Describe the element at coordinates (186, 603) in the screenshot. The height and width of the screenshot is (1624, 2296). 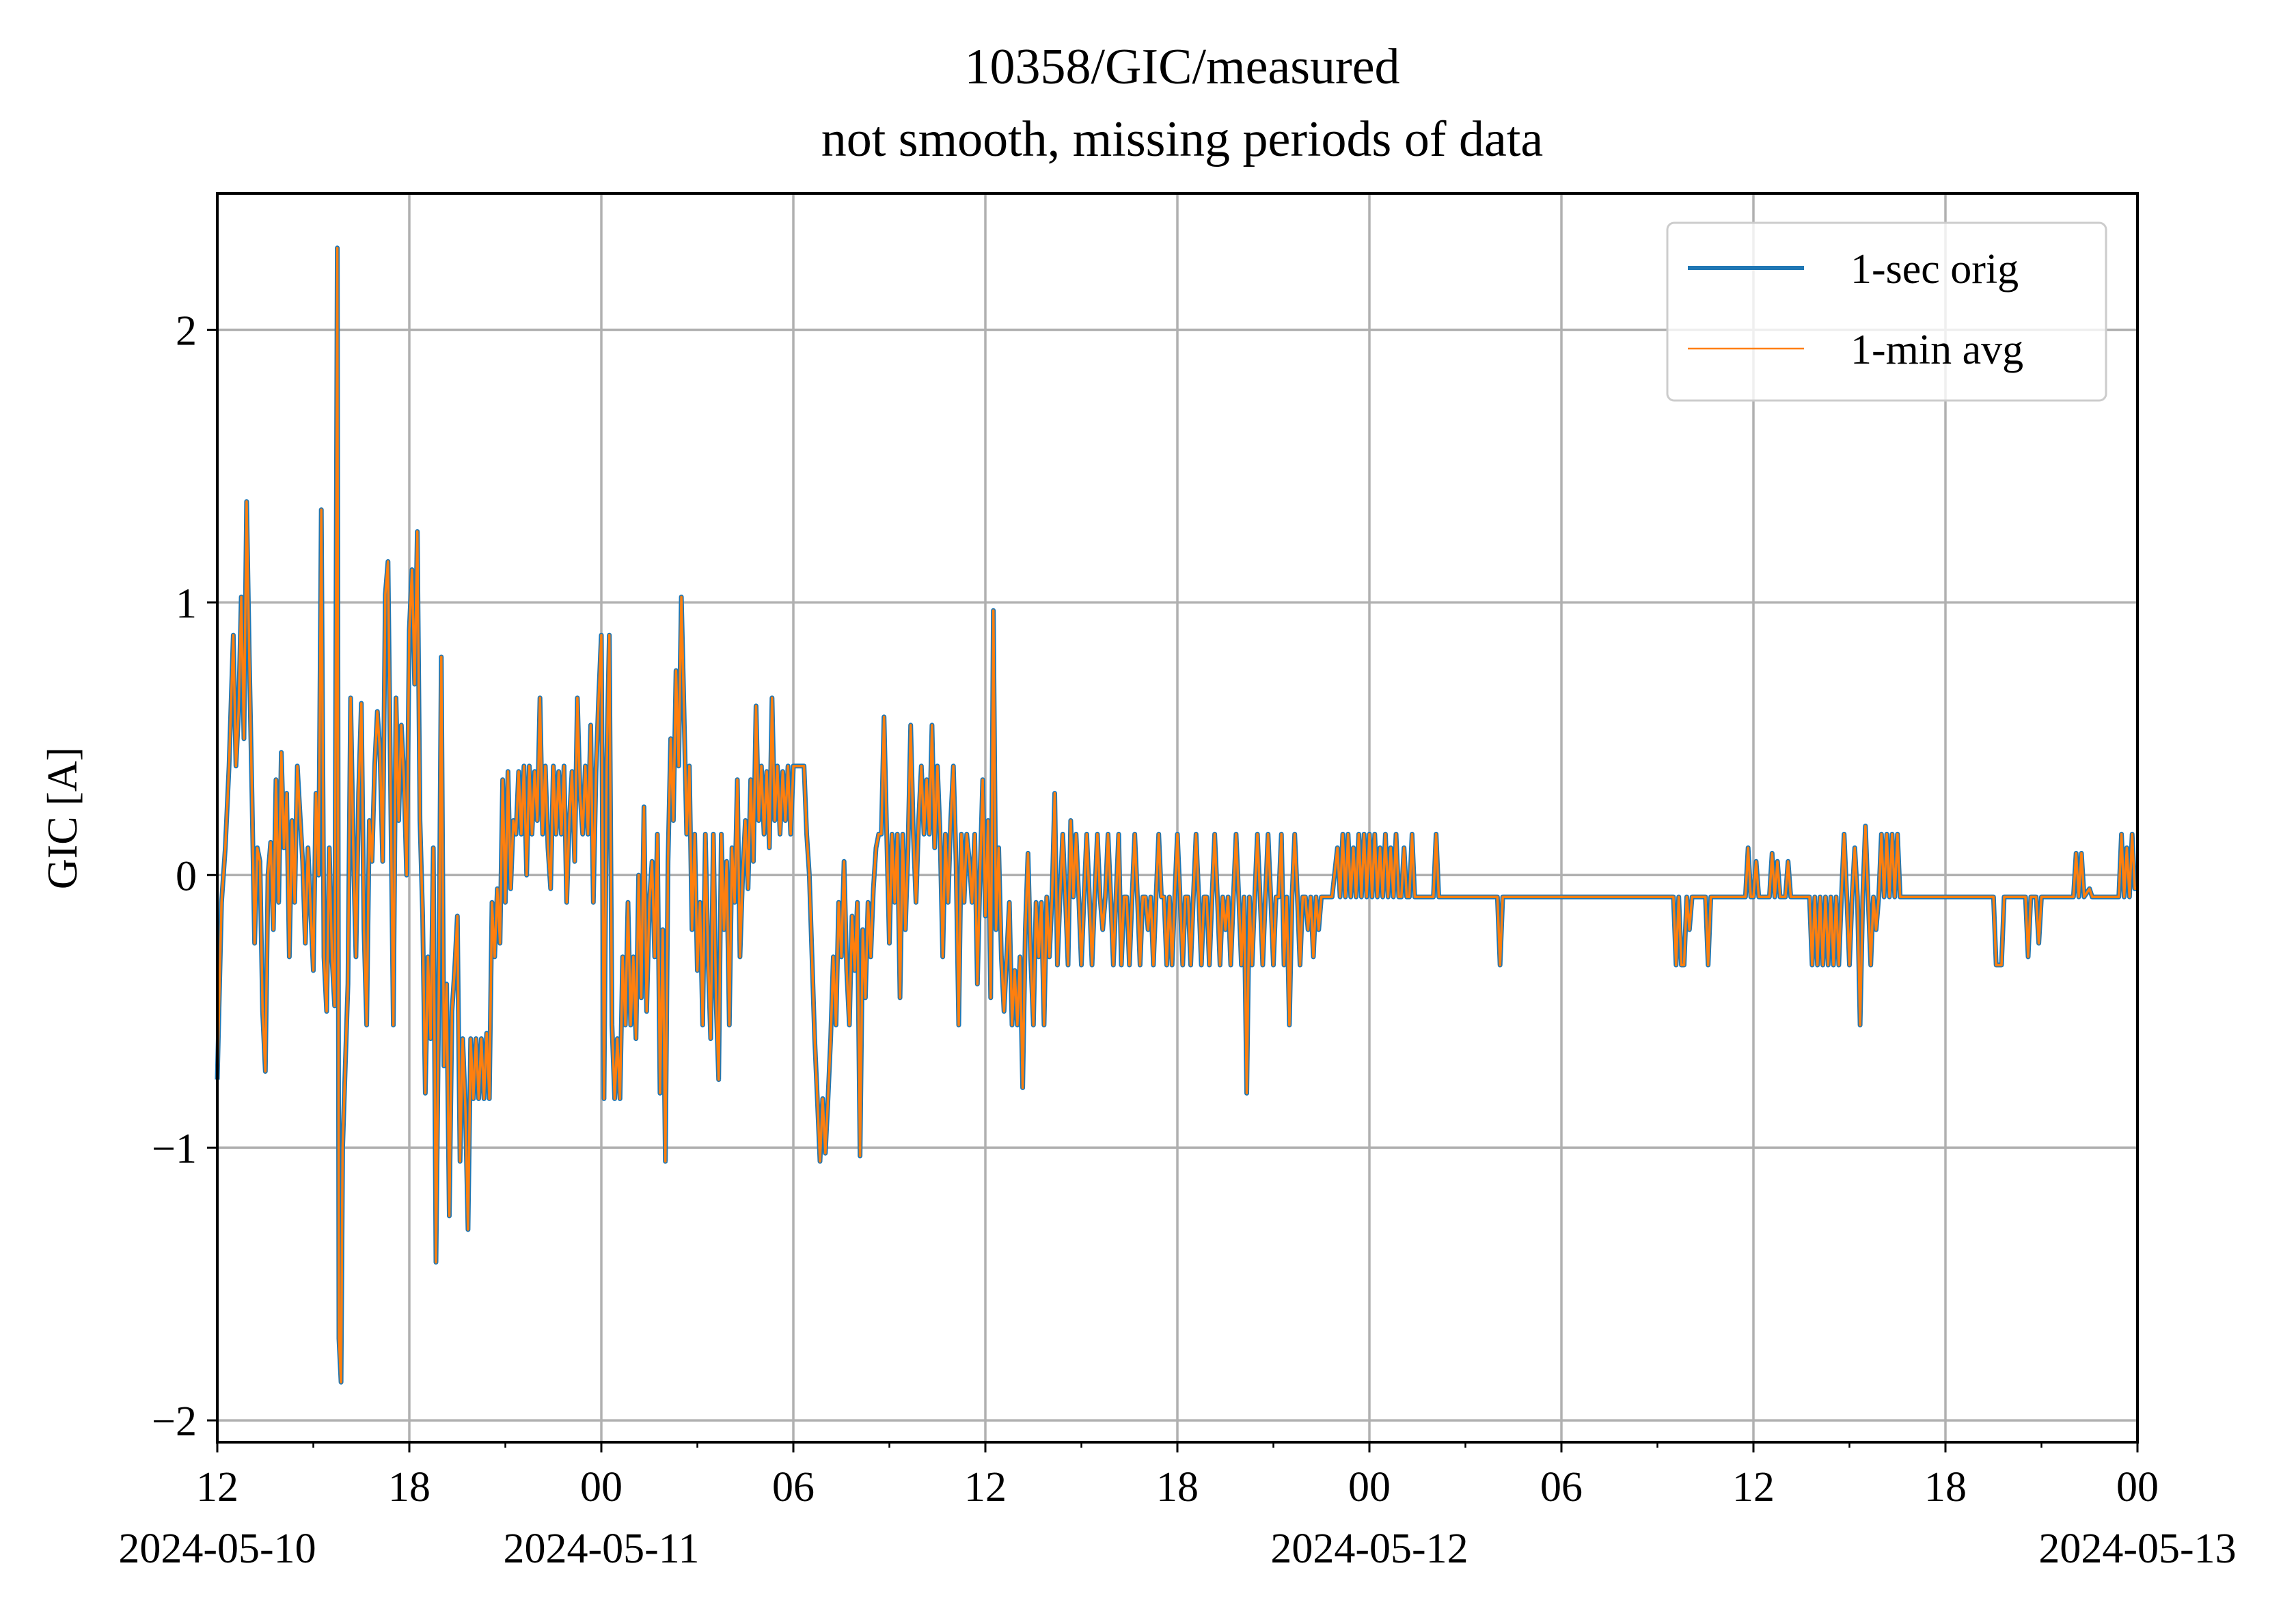
I see `y-tick-label: 1` at that location.